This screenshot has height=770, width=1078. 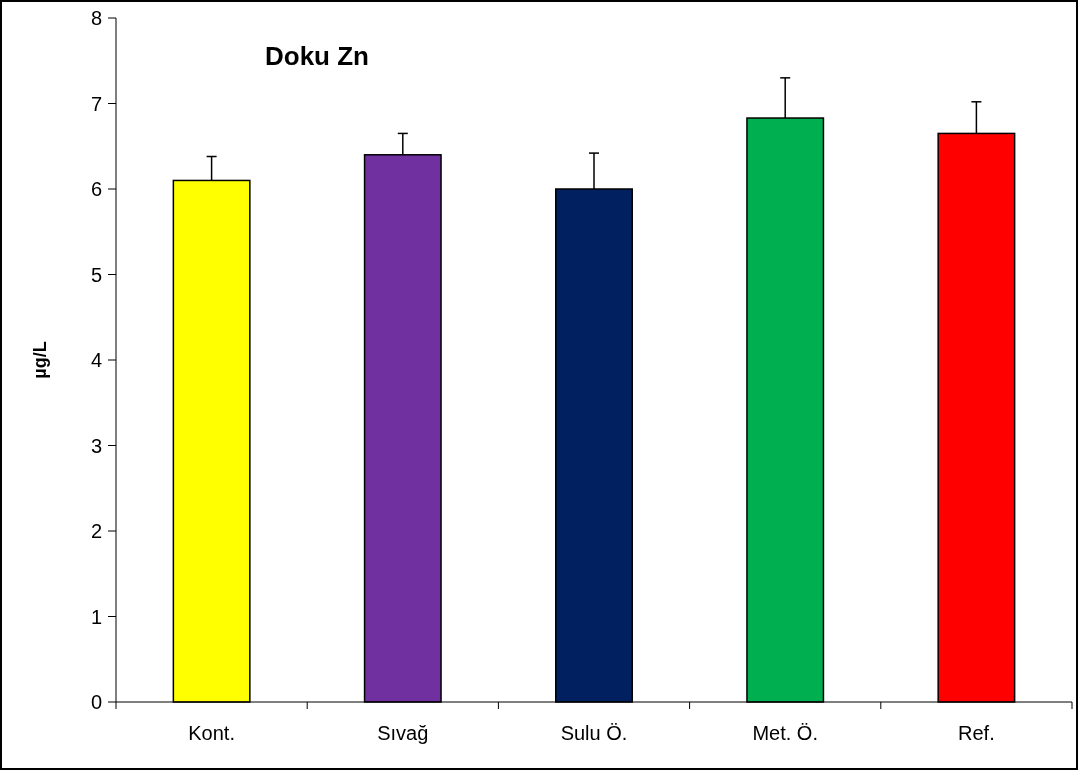 What do you see at coordinates (96, 702) in the screenshot?
I see `y-tick-label: 0` at bounding box center [96, 702].